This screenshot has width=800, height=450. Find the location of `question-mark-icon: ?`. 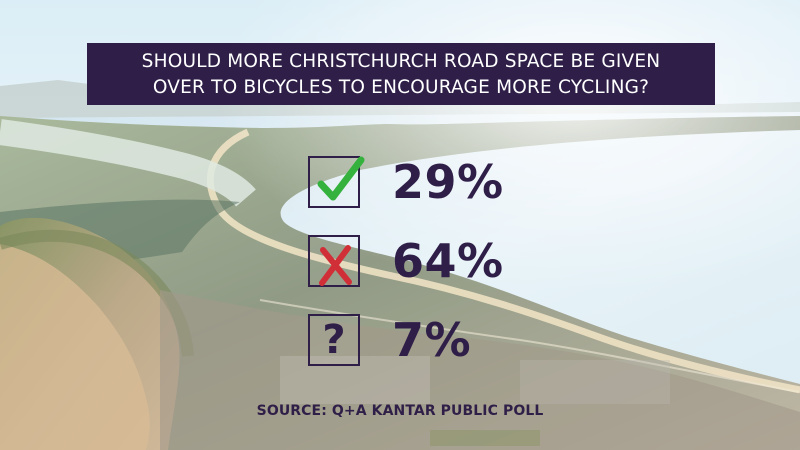

question-mark-icon: ? is located at coordinates (334, 340).